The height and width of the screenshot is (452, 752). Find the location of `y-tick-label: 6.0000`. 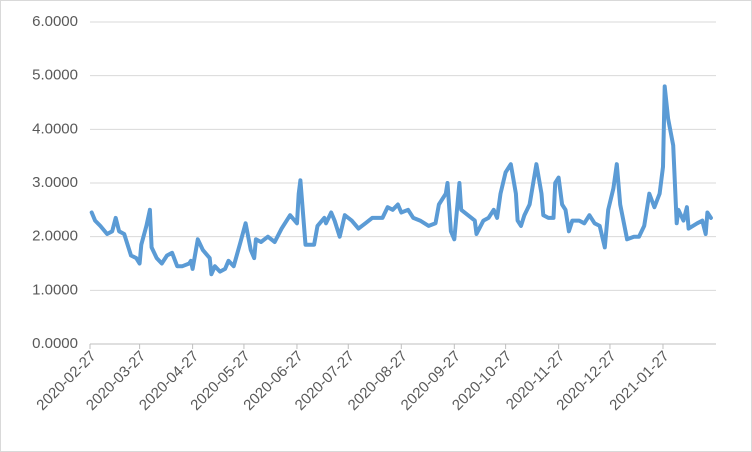

y-tick-label: 6.0000 is located at coordinates (55, 21).